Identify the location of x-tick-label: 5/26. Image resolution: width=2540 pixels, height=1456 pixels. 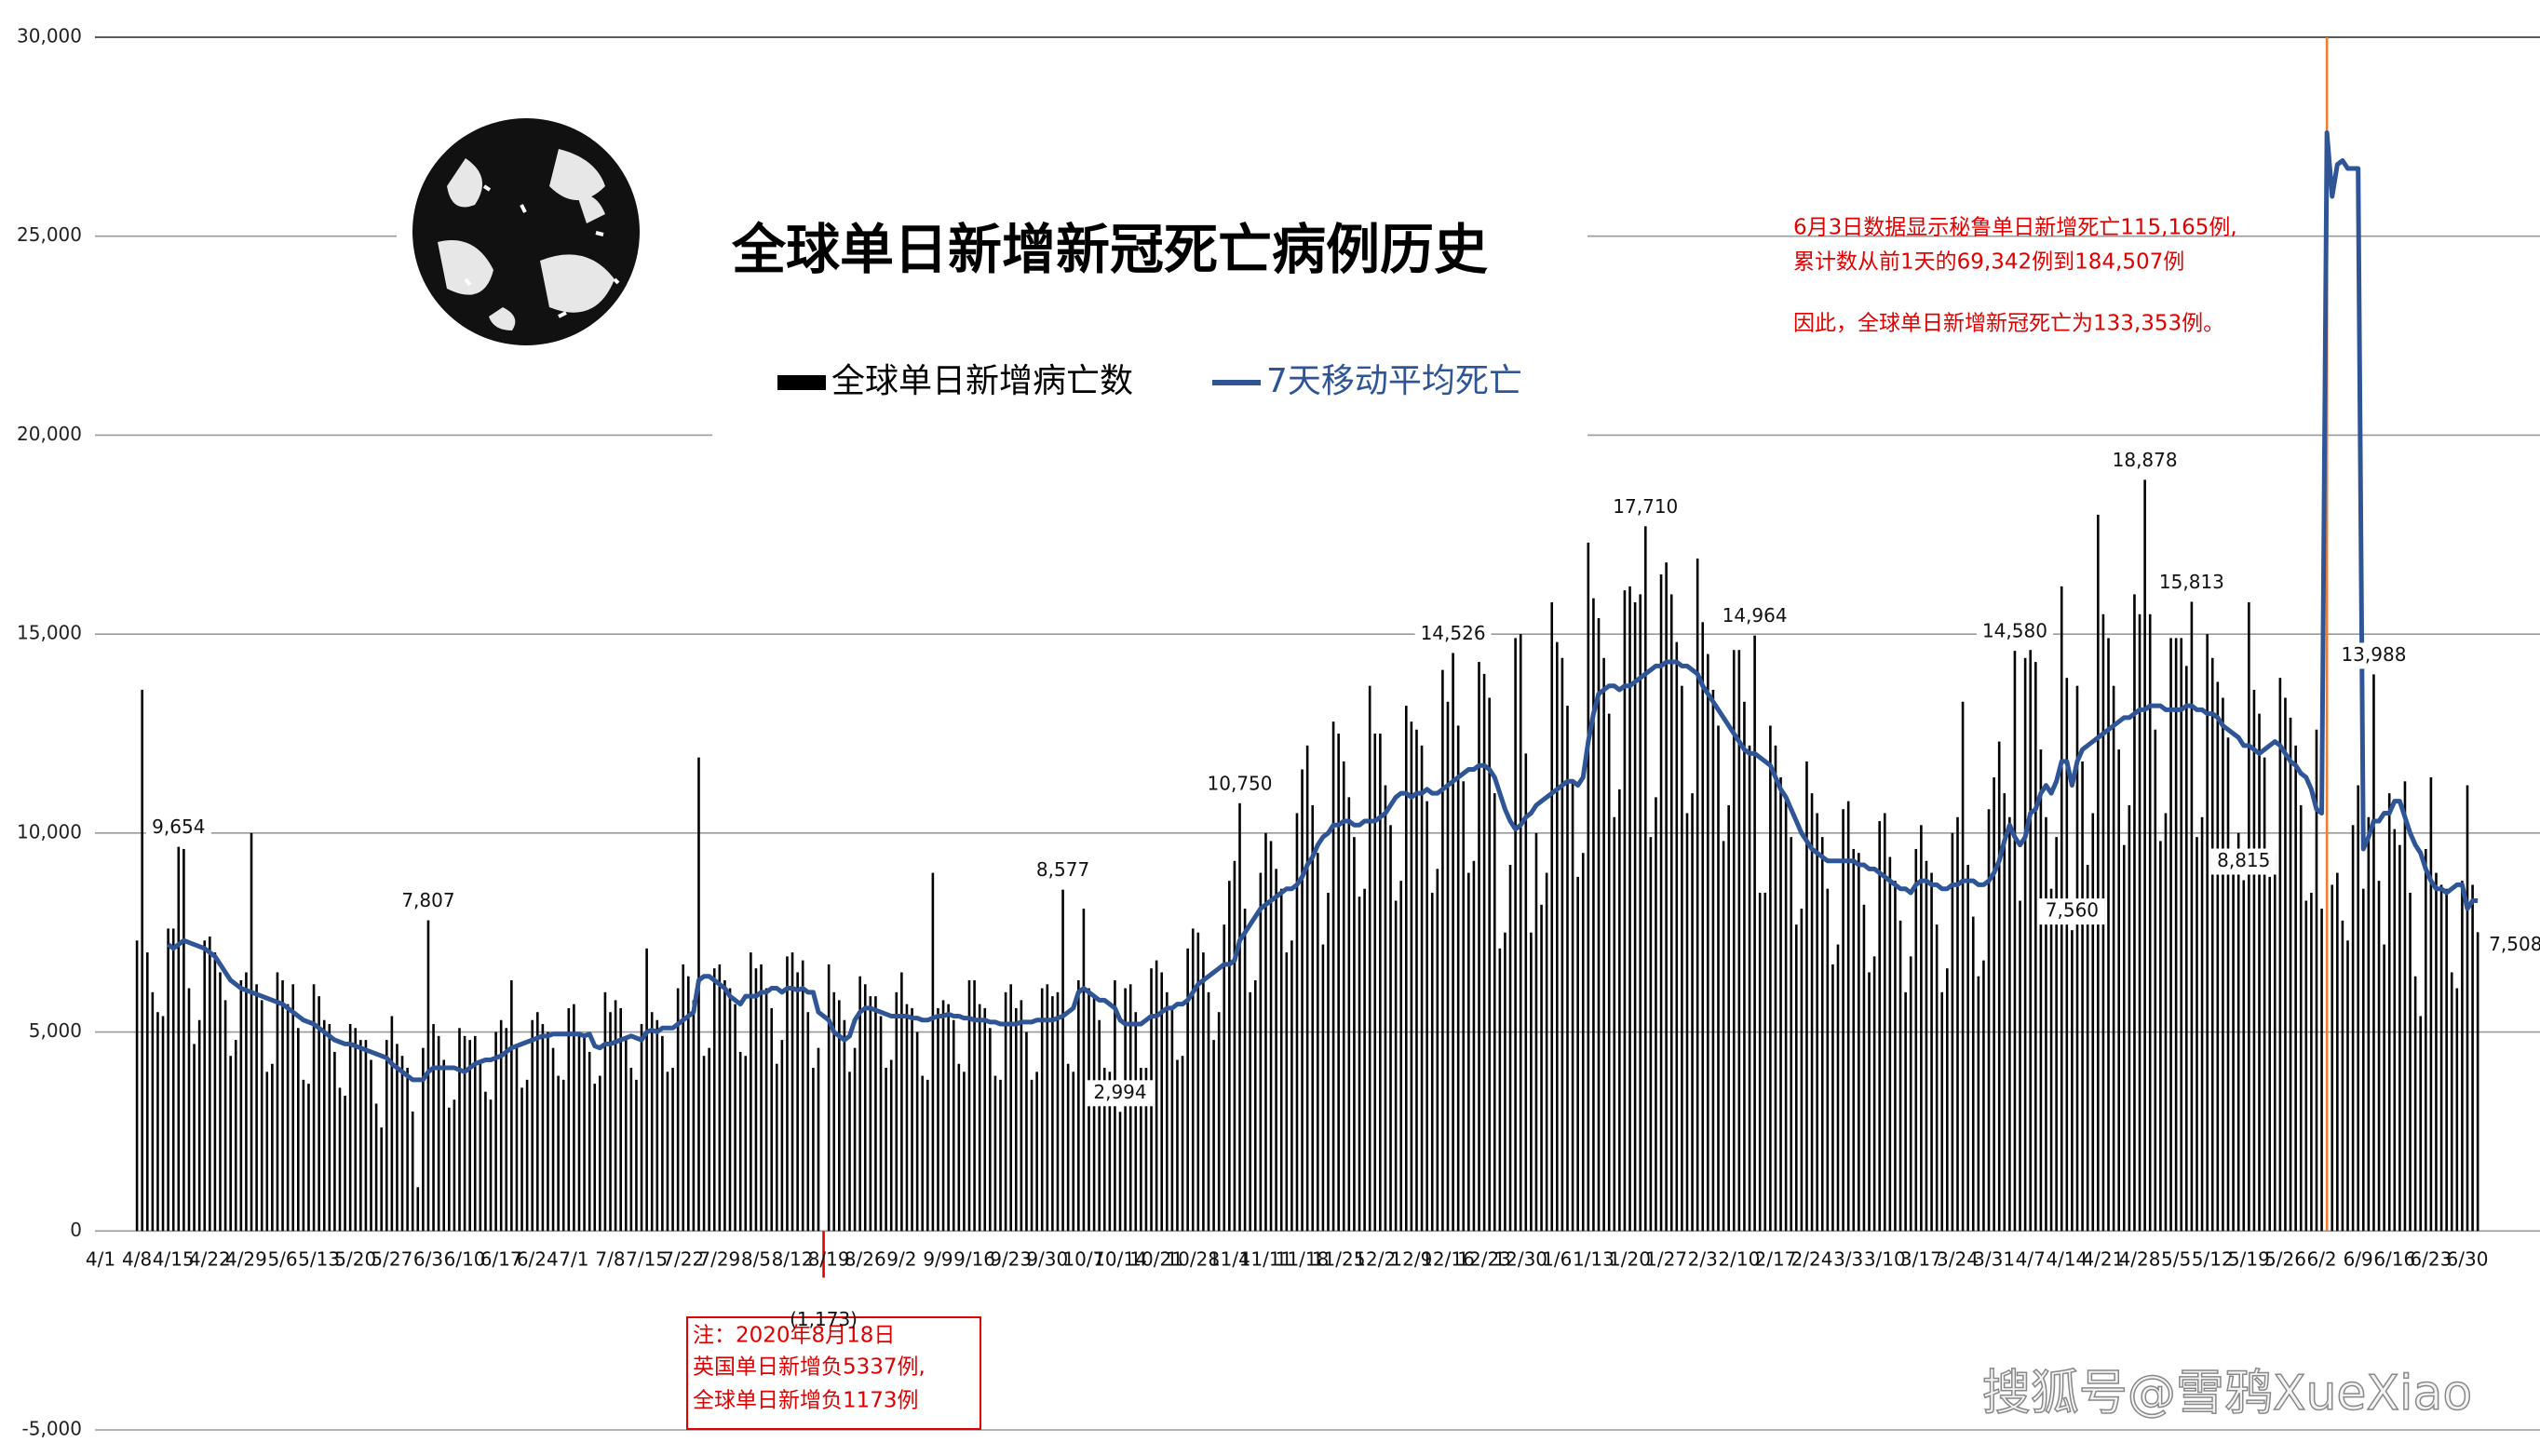
(2285, 1259).